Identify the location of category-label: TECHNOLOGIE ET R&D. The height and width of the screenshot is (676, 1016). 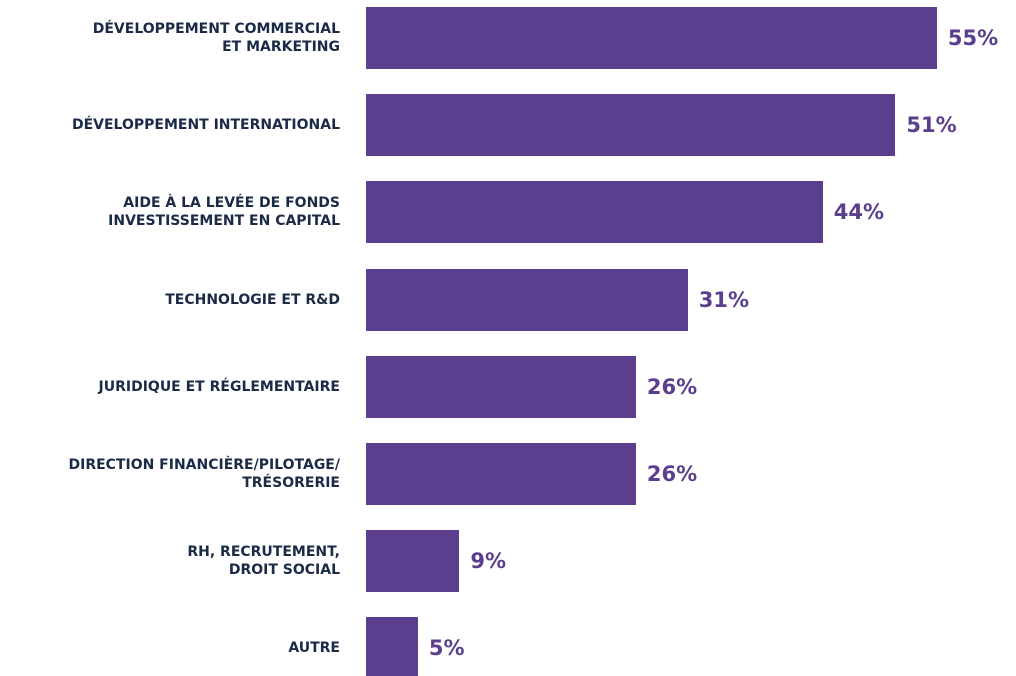
(252, 299).